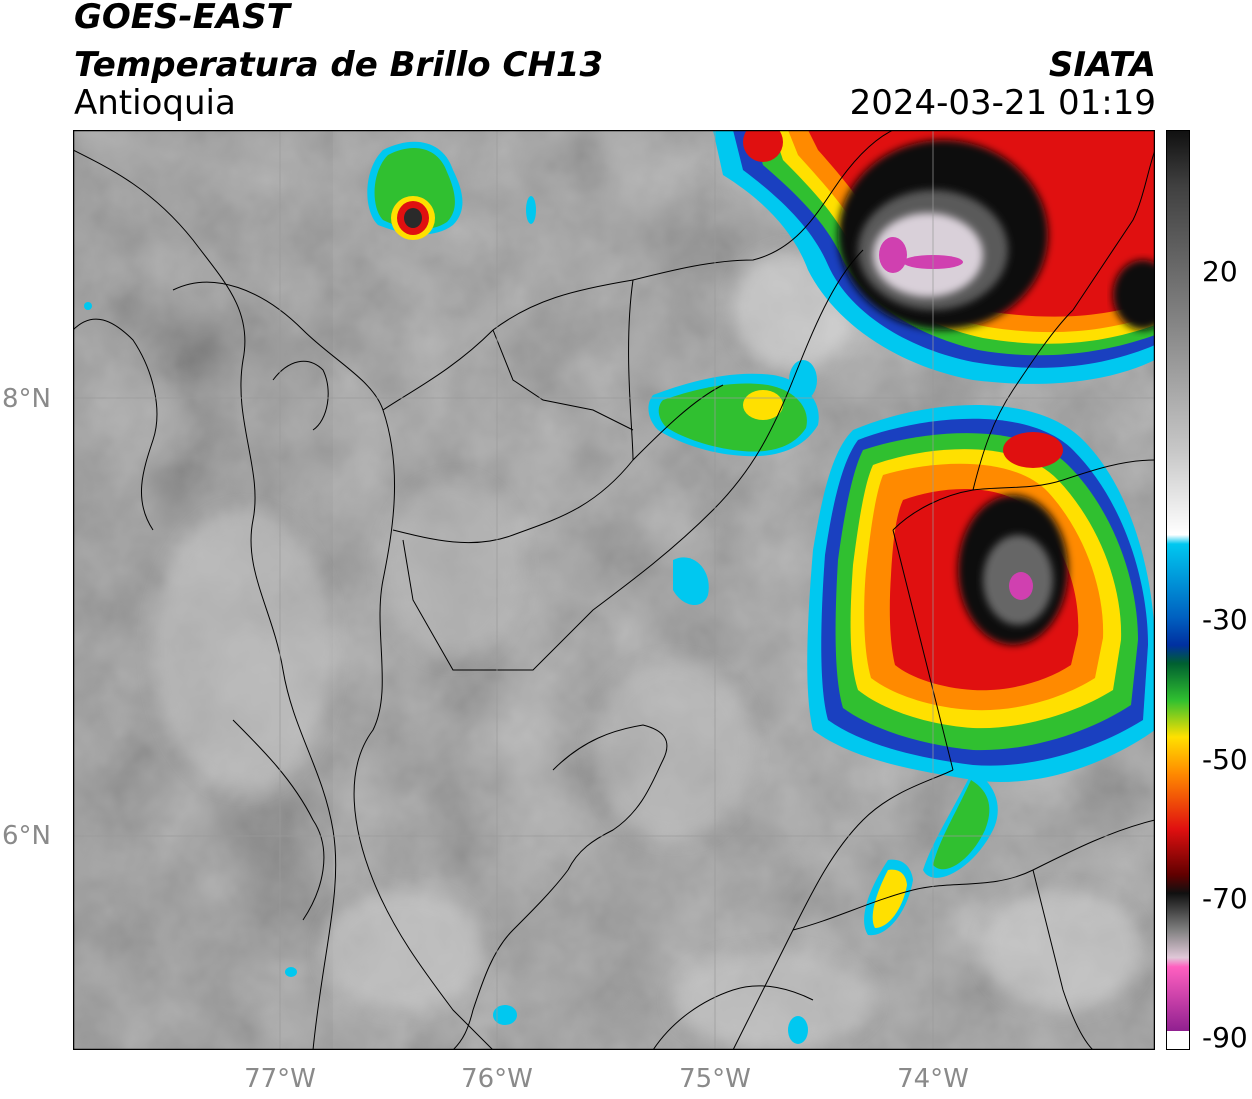 Image resolution: width=1252 pixels, height=1099 pixels. What do you see at coordinates (339, 65) in the screenshot?
I see `product-title: Temperatura de Brillo CH13` at bounding box center [339, 65].